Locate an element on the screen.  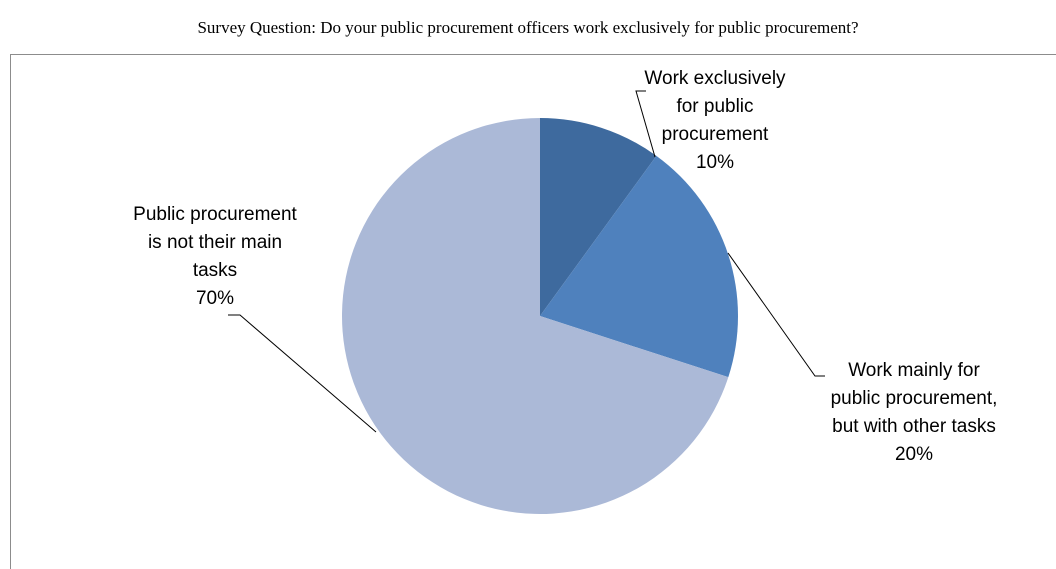
slice-label-line: Work mainly for is located at coordinates (914, 370).